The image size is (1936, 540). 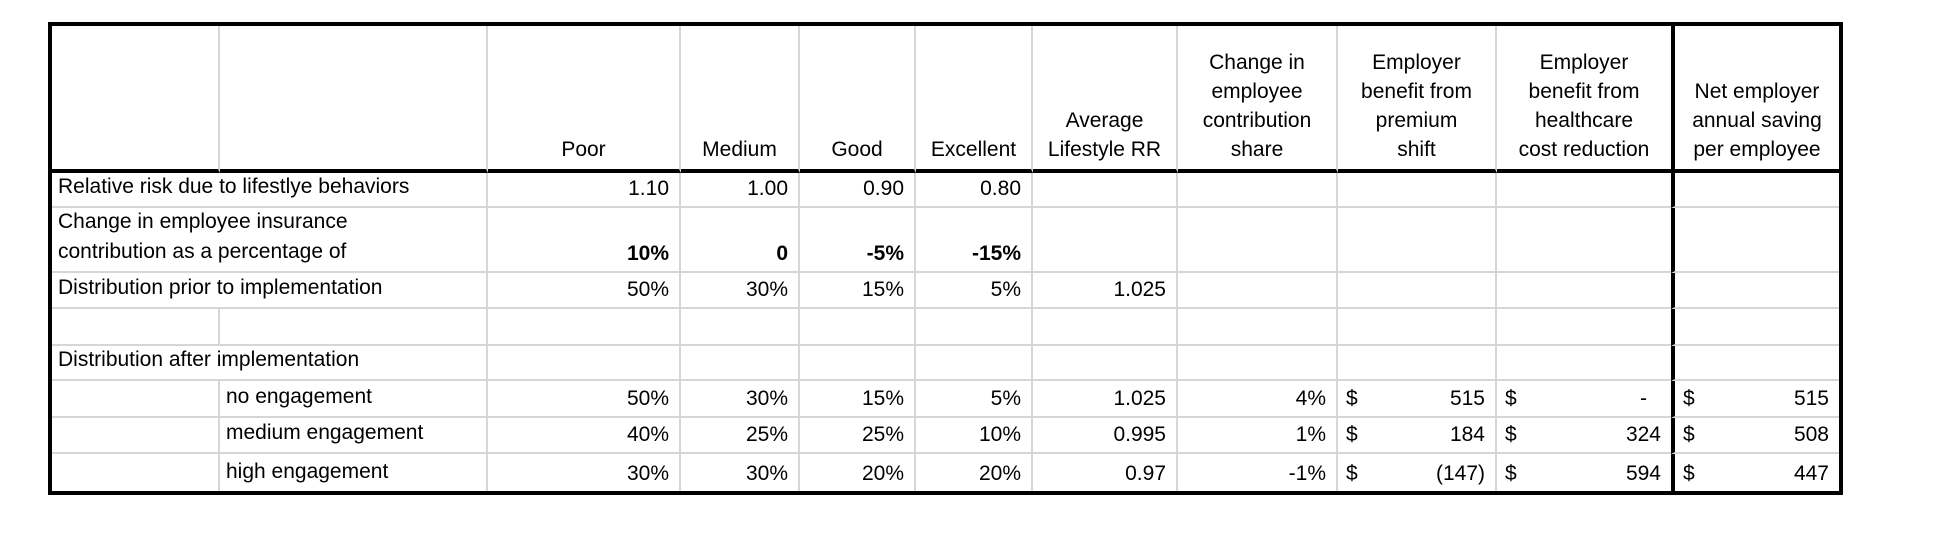 I want to click on cell-blank-a, so click(x=136, y=327).